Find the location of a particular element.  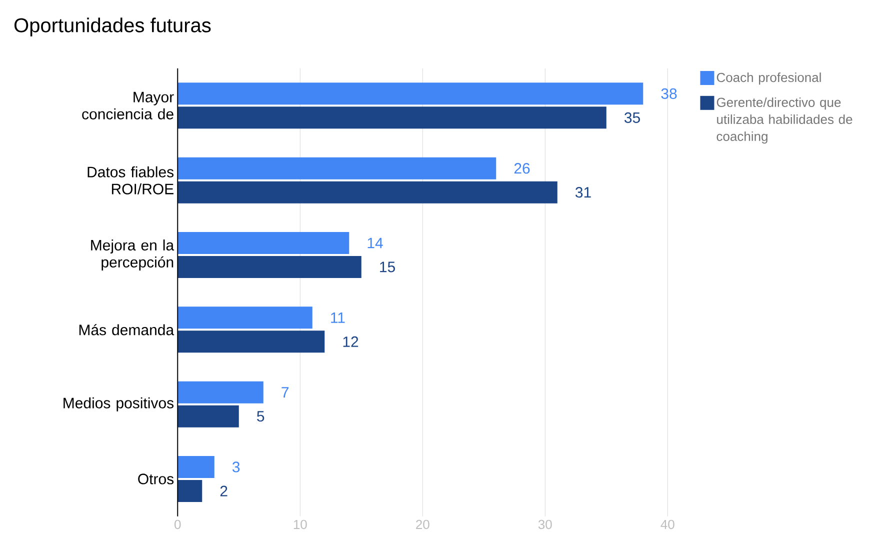

data-label: 38 is located at coordinates (669, 93).